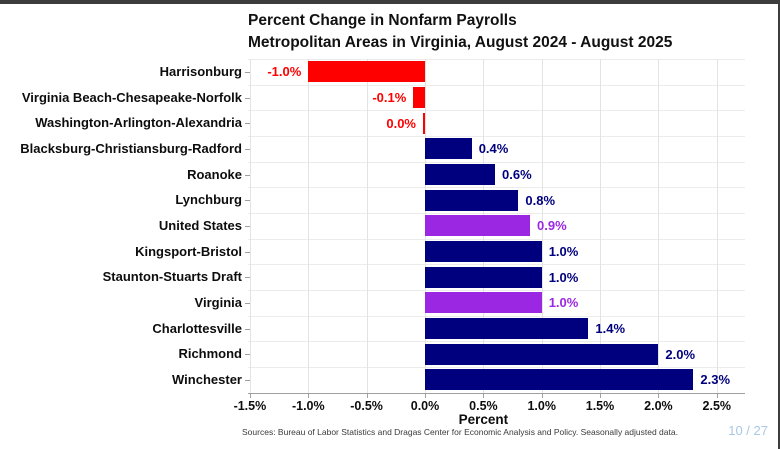  Describe the element at coordinates (493, 149) in the screenshot. I see `bar-value-label: 0.4%` at that location.